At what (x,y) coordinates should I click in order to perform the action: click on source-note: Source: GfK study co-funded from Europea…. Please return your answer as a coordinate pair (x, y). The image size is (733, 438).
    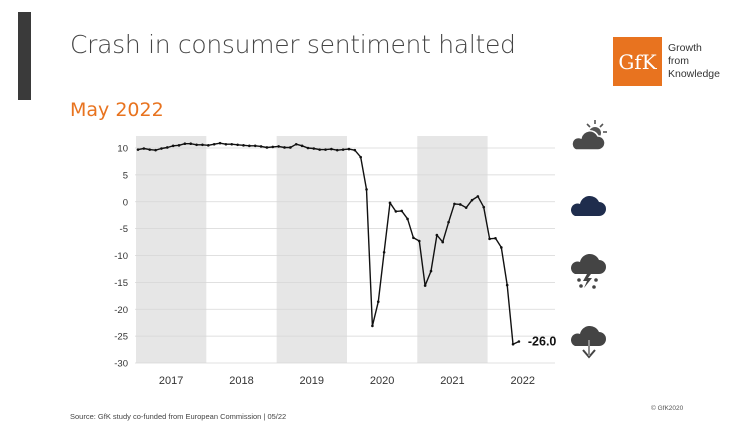
    Looking at the image, I should click on (178, 416).